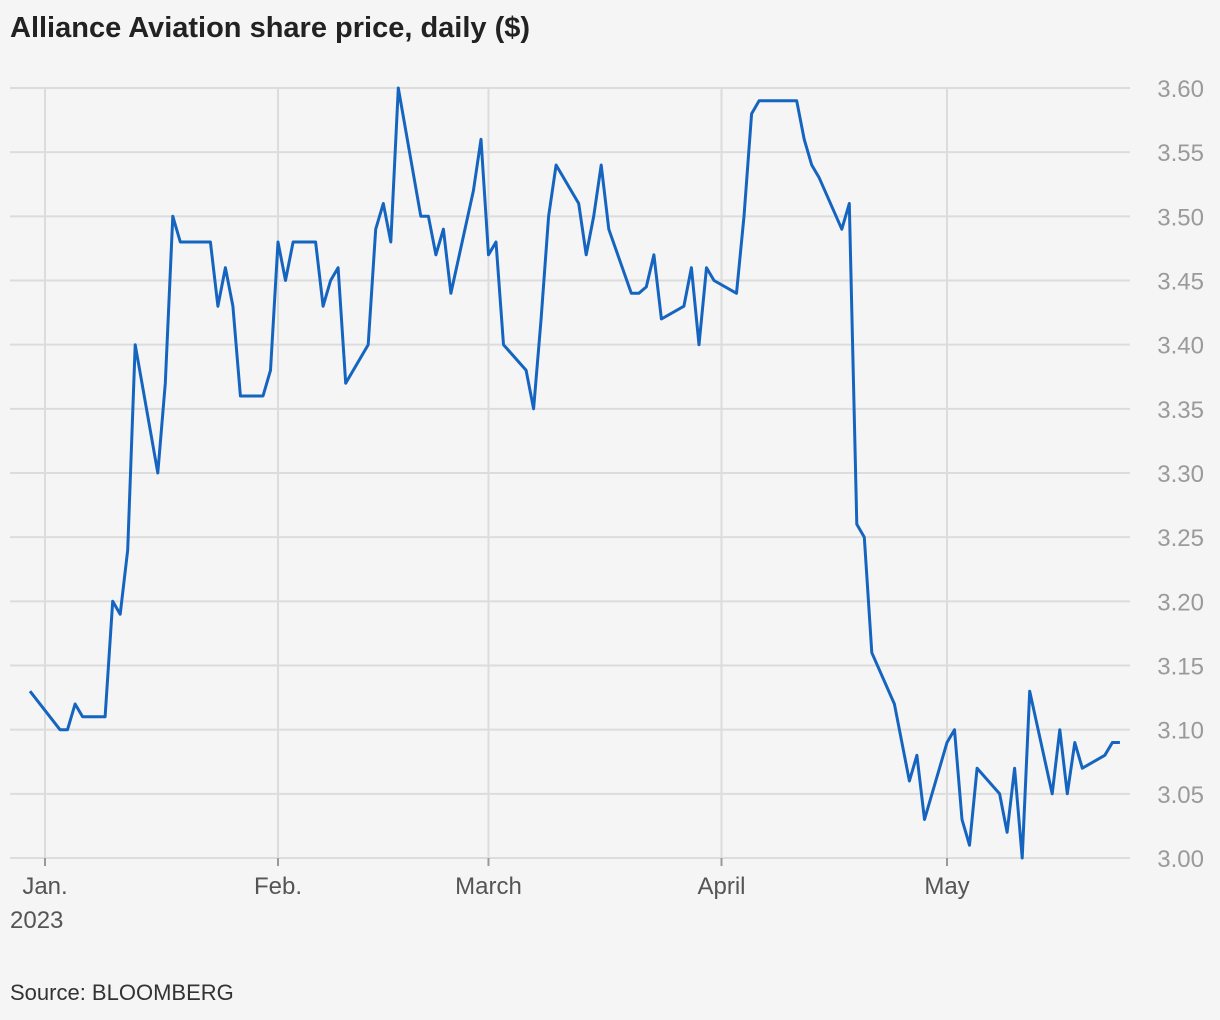 This screenshot has width=1220, height=1020. What do you see at coordinates (721, 886) in the screenshot?
I see `x-tick-label: April` at bounding box center [721, 886].